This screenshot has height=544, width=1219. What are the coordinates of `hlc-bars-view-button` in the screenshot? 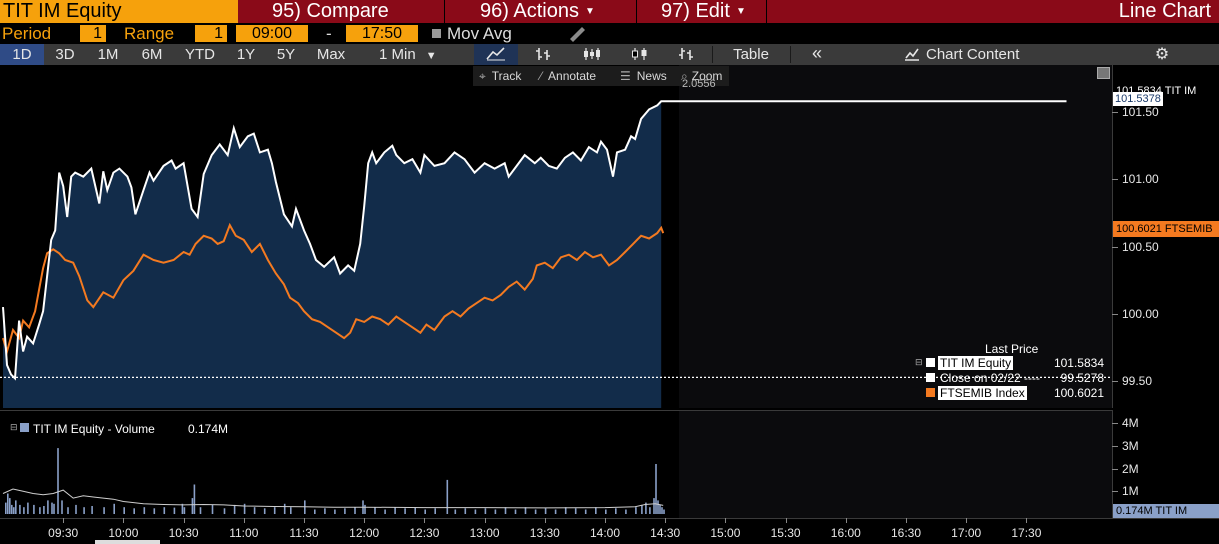 It's located at (686, 54).